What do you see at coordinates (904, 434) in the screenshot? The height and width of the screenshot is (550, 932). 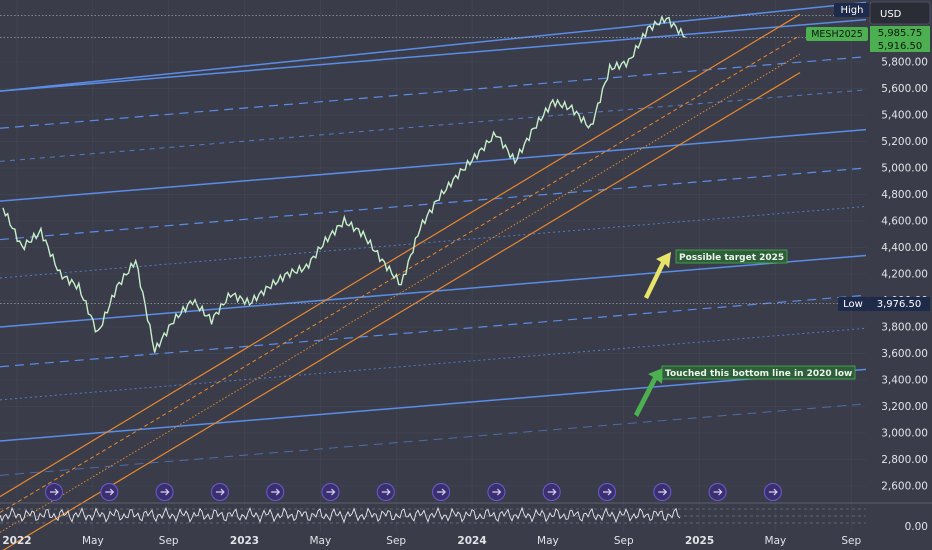 I see `y-tick-label: 3,000.00` at bounding box center [904, 434].